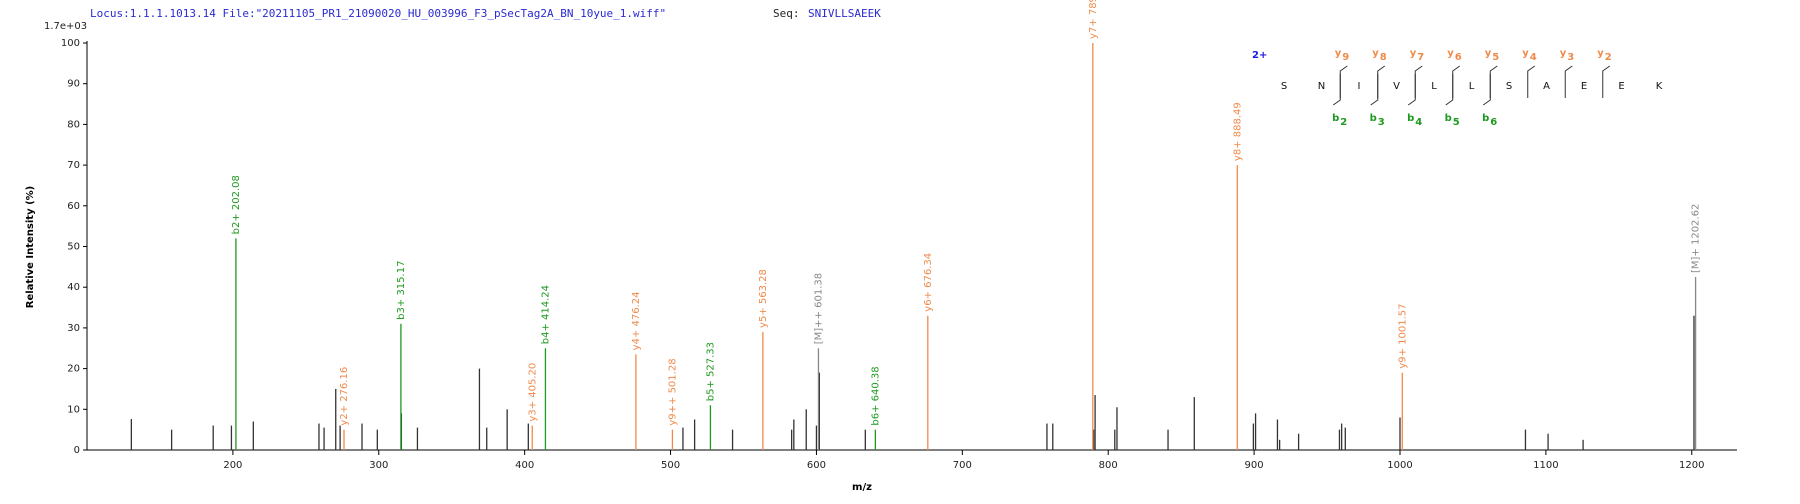  I want to click on x-tick-label: 600, so click(816, 465).